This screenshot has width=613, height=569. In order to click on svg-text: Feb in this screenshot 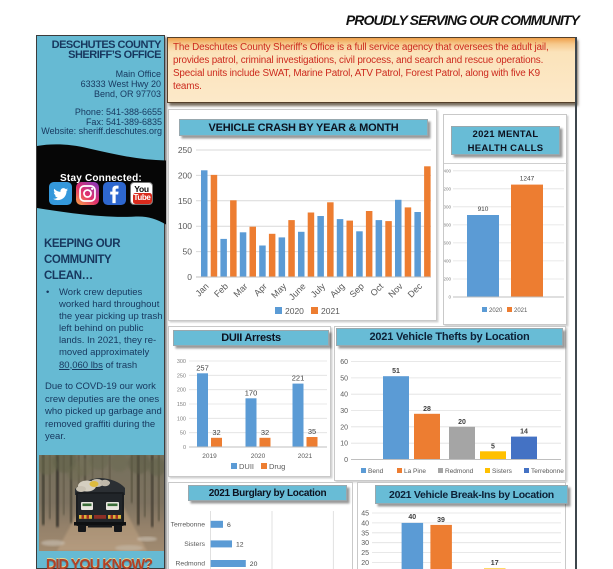, I will do `click(221, 290)`.